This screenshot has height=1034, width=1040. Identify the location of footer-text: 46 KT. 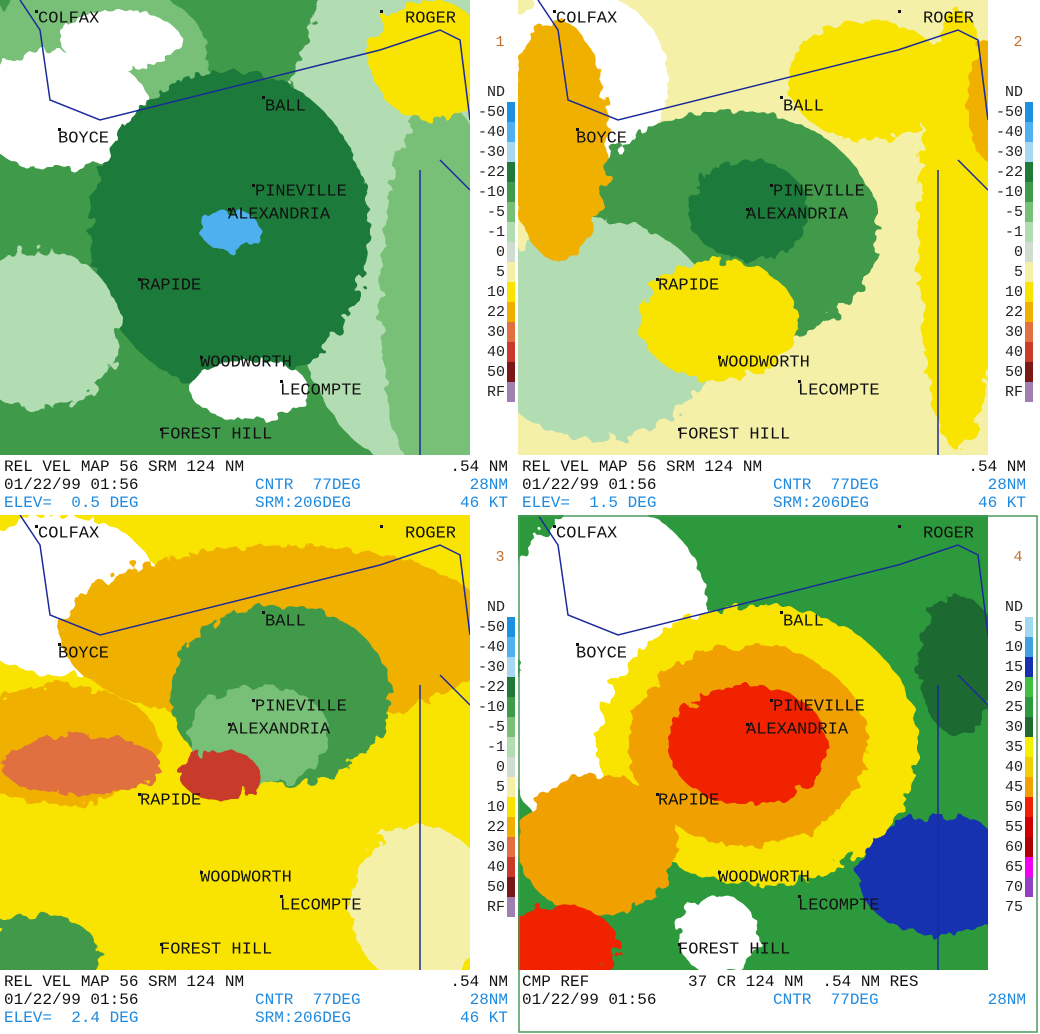
(484, 503).